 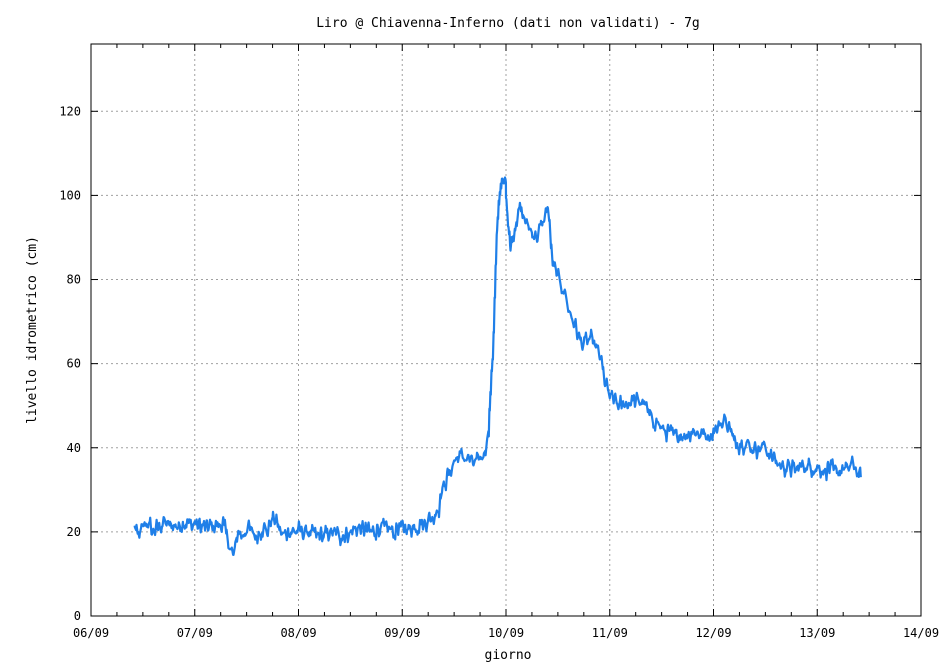 What do you see at coordinates (74, 448) in the screenshot?
I see `y-tick-label: 40` at bounding box center [74, 448].